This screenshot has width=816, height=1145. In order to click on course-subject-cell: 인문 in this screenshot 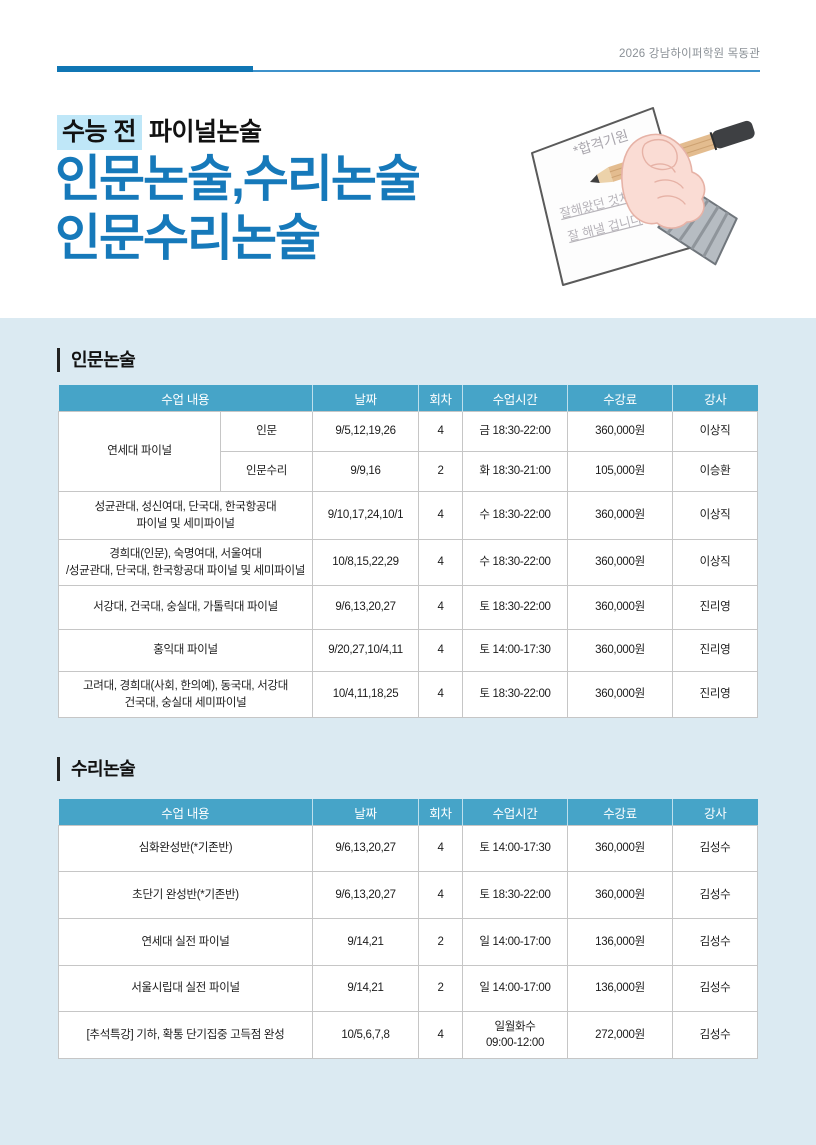, I will do `click(266, 431)`.